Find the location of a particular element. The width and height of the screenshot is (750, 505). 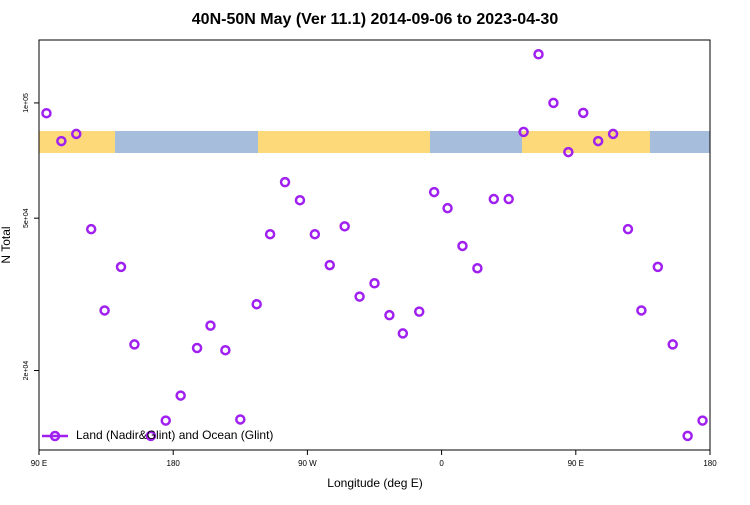

y-tick-label: 1e+05 is located at coordinates (26, 103).